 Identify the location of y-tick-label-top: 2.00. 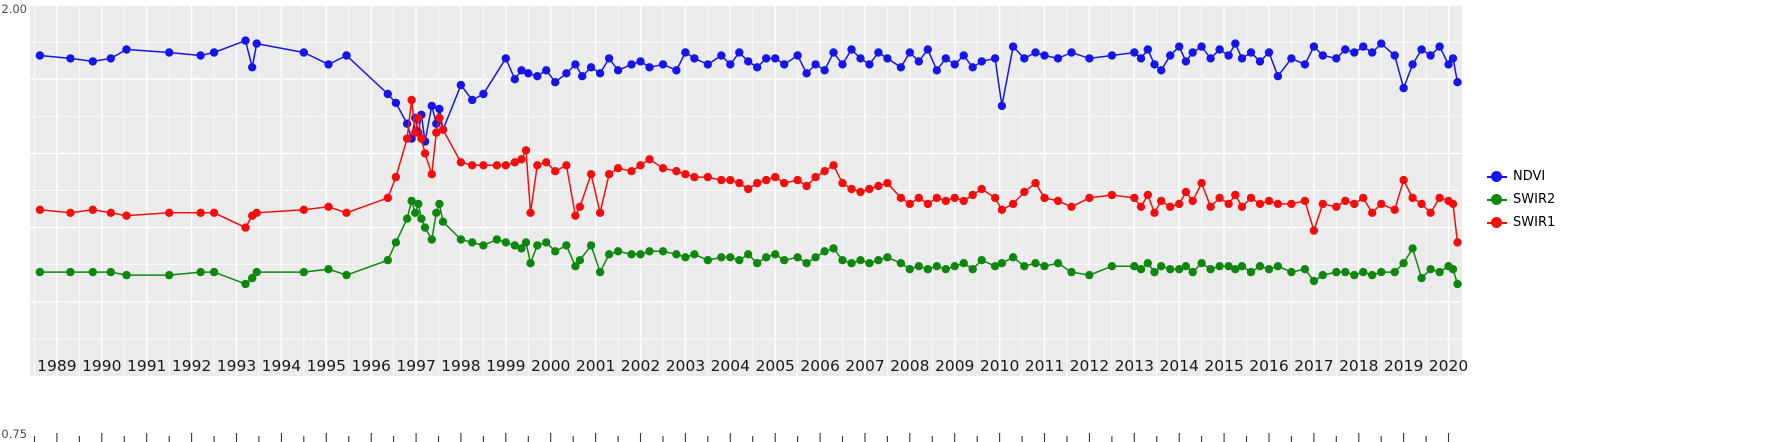
(14, 9).